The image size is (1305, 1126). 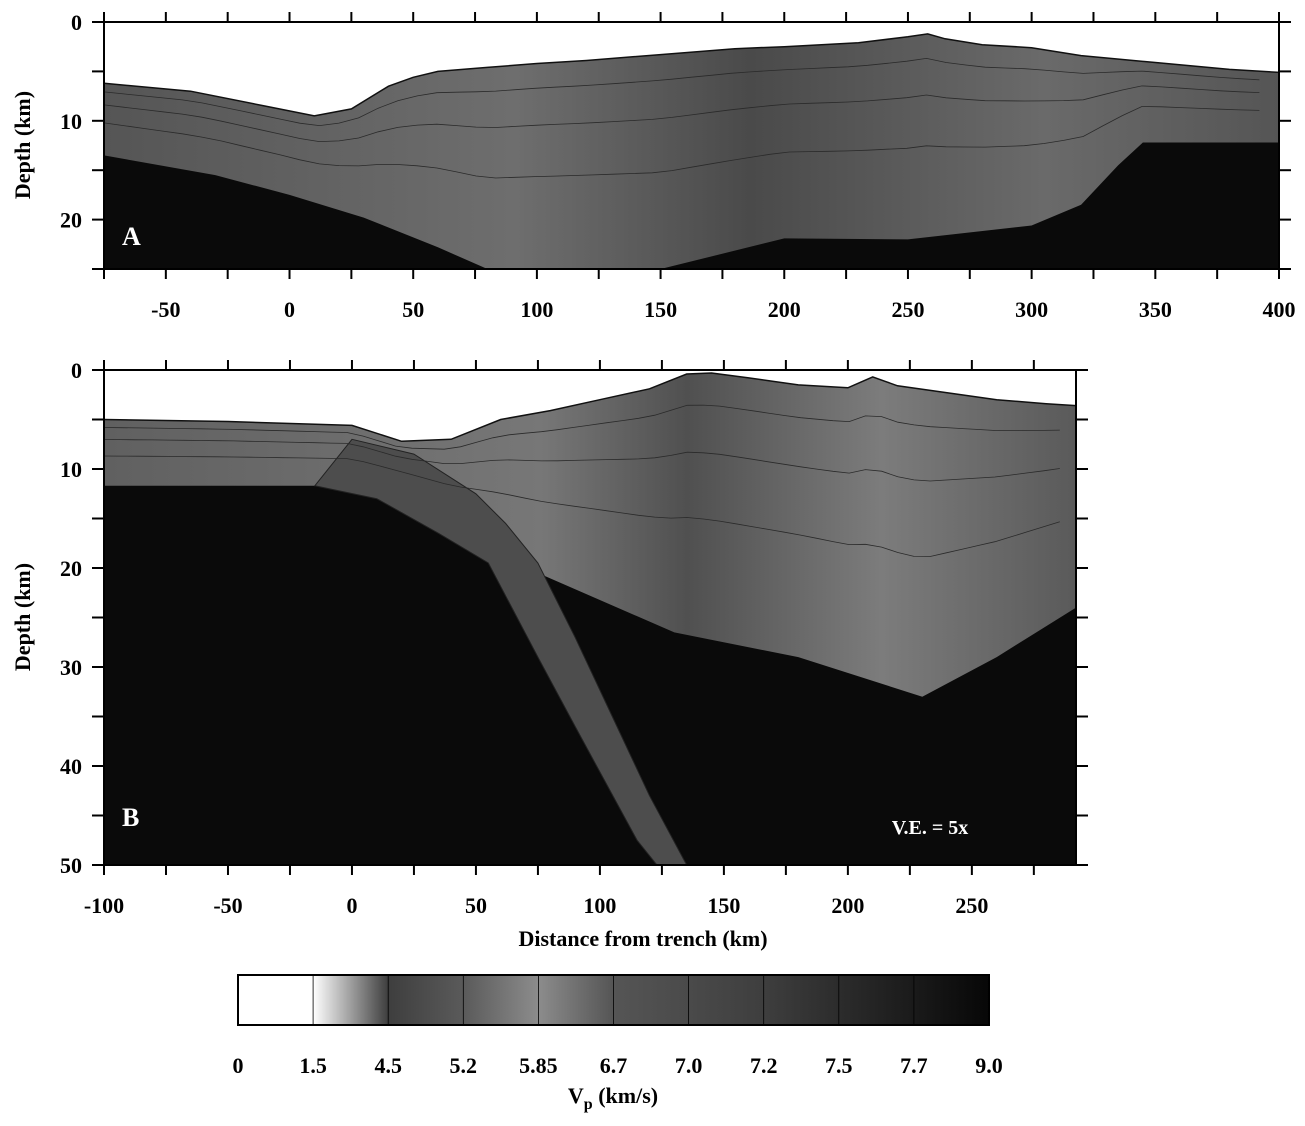 What do you see at coordinates (464, 1065) in the screenshot?
I see `colorbar-tick-label: 5.2` at bounding box center [464, 1065].